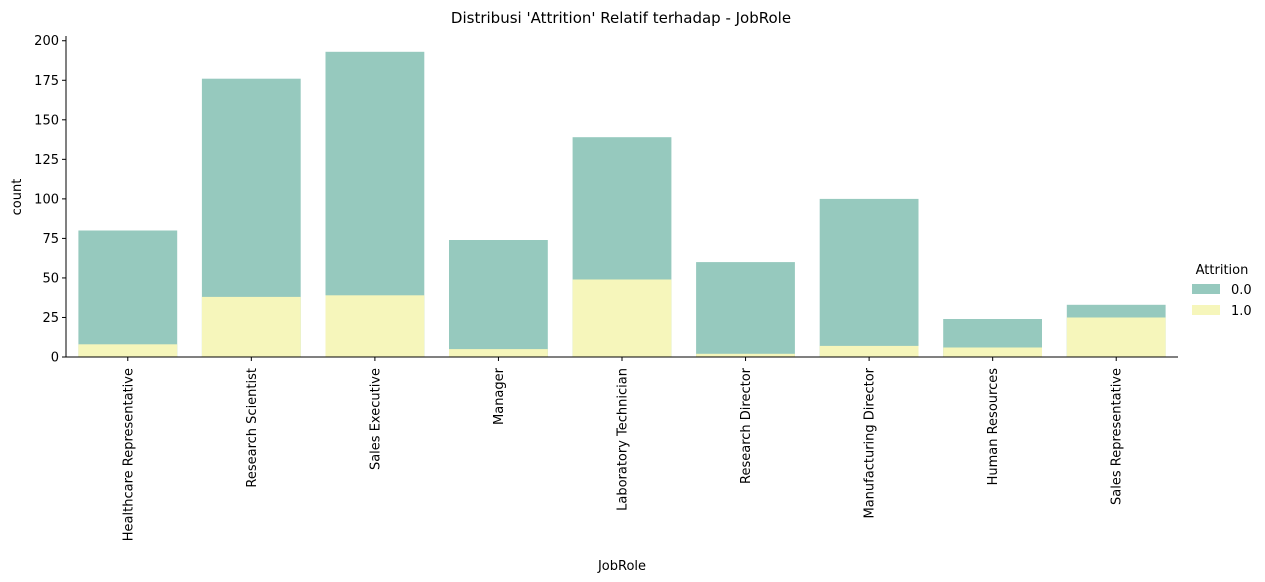 Image resolution: width=1265 pixels, height=582 pixels. What do you see at coordinates (46, 120) in the screenshot?
I see `y-tick-label: 150` at bounding box center [46, 120].